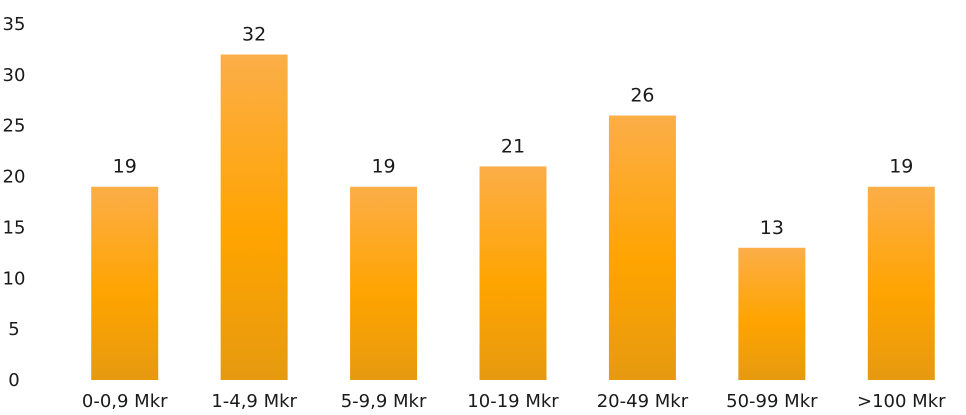  What do you see at coordinates (772, 228) in the screenshot?
I see `data-label: 13` at bounding box center [772, 228].